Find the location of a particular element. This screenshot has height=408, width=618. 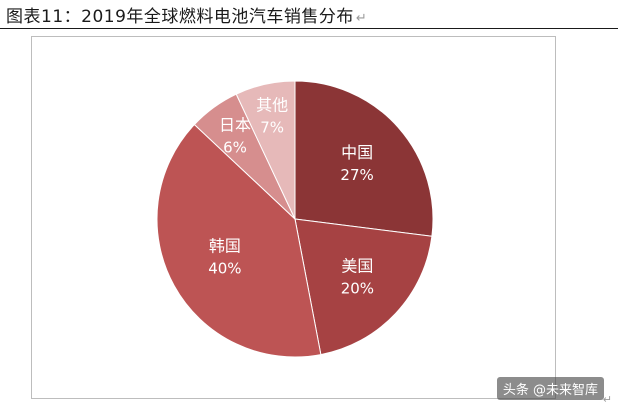

slice-value-3: 6% is located at coordinates (235, 147).